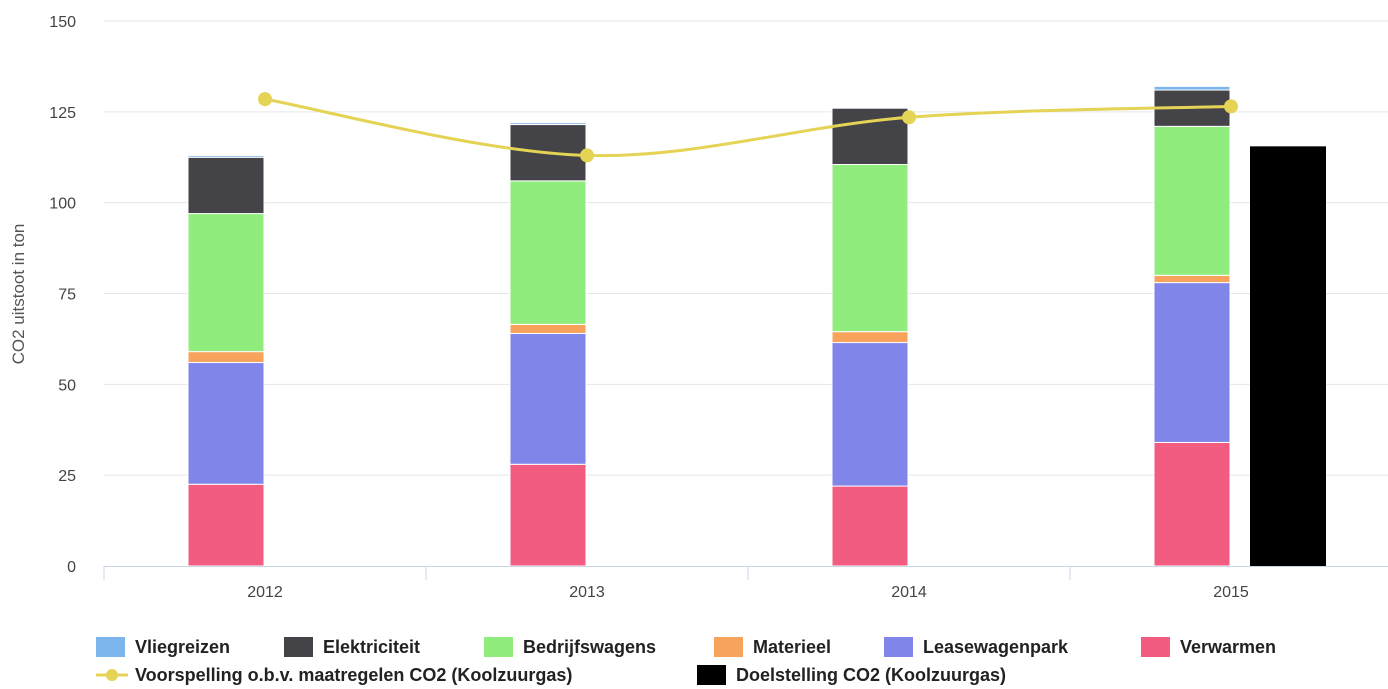 The width and height of the screenshot is (1388, 689). I want to click on legend-marker-swatch, so click(112, 675).